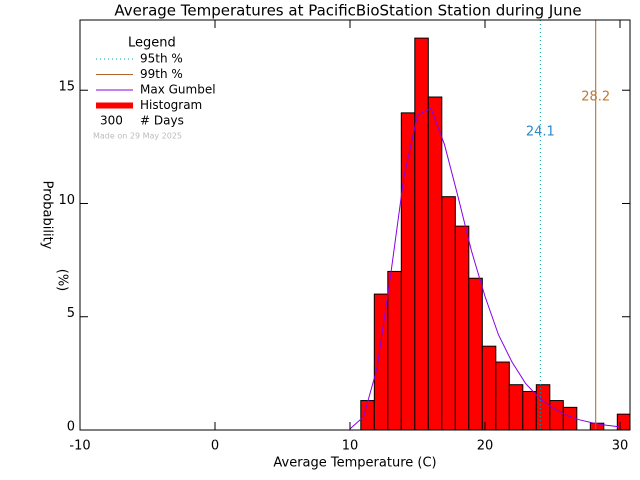 The height and width of the screenshot is (480, 640). I want to click on x-axis-label: Average Temperature (C), so click(354, 463).